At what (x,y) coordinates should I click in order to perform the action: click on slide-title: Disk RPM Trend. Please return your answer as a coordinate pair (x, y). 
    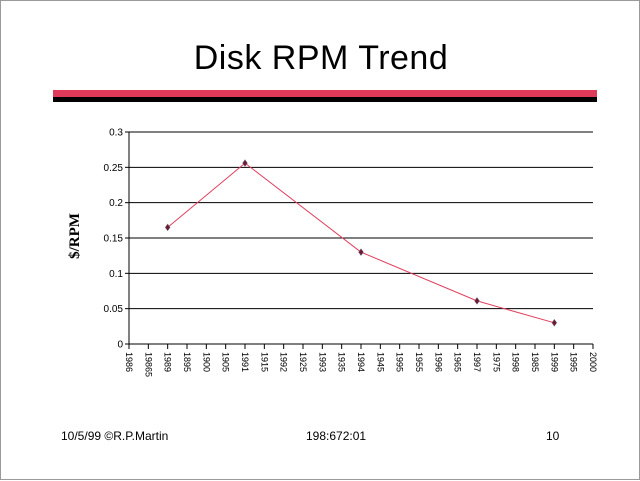
    Looking at the image, I should click on (321, 58).